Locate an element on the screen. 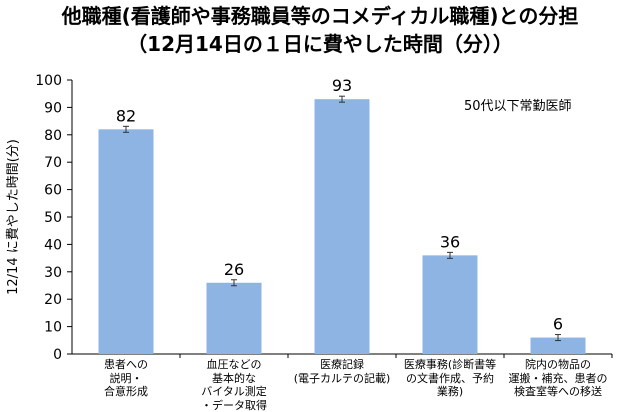  data-label: 93 is located at coordinates (342, 85).